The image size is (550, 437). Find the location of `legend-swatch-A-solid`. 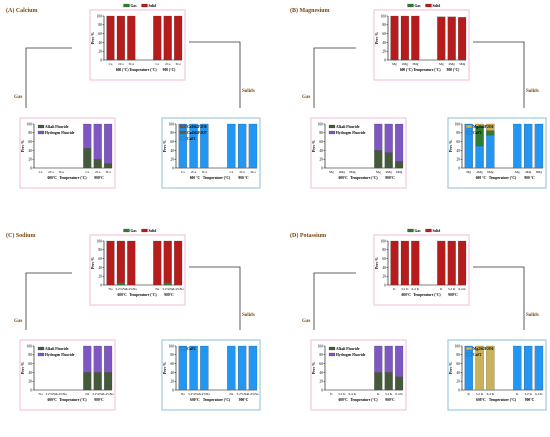

legend-swatch-A-solid is located at coordinates (183, 132).